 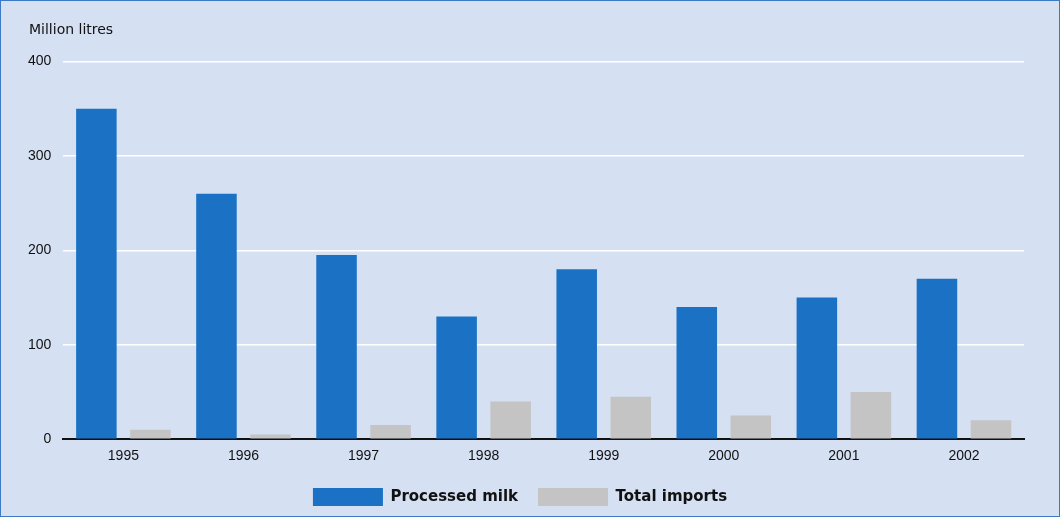 I want to click on y-axis-title: Million litres, so click(x=71, y=29).